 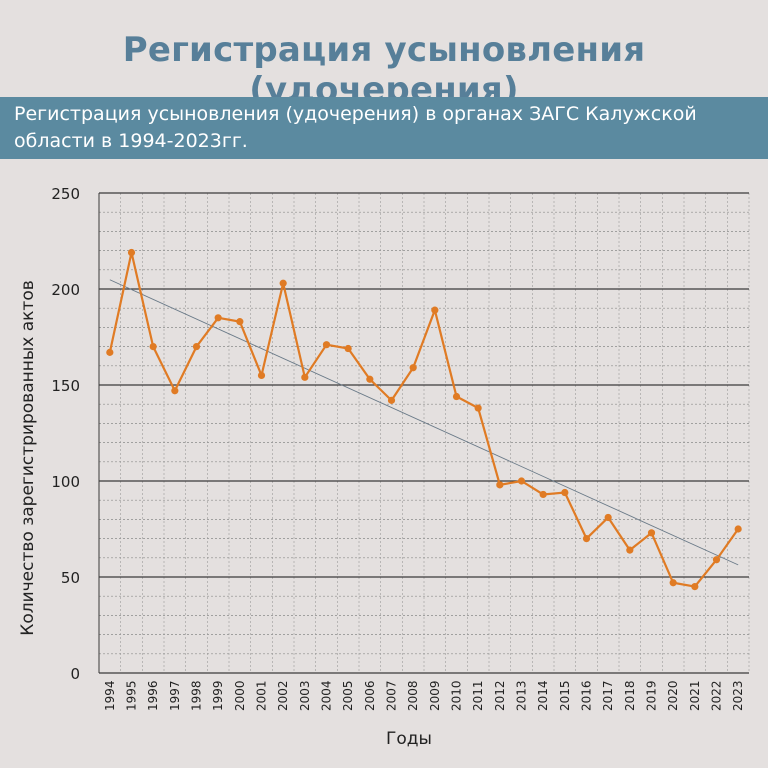 I want to click on x-tick-label: 2022, so click(x=717, y=695).